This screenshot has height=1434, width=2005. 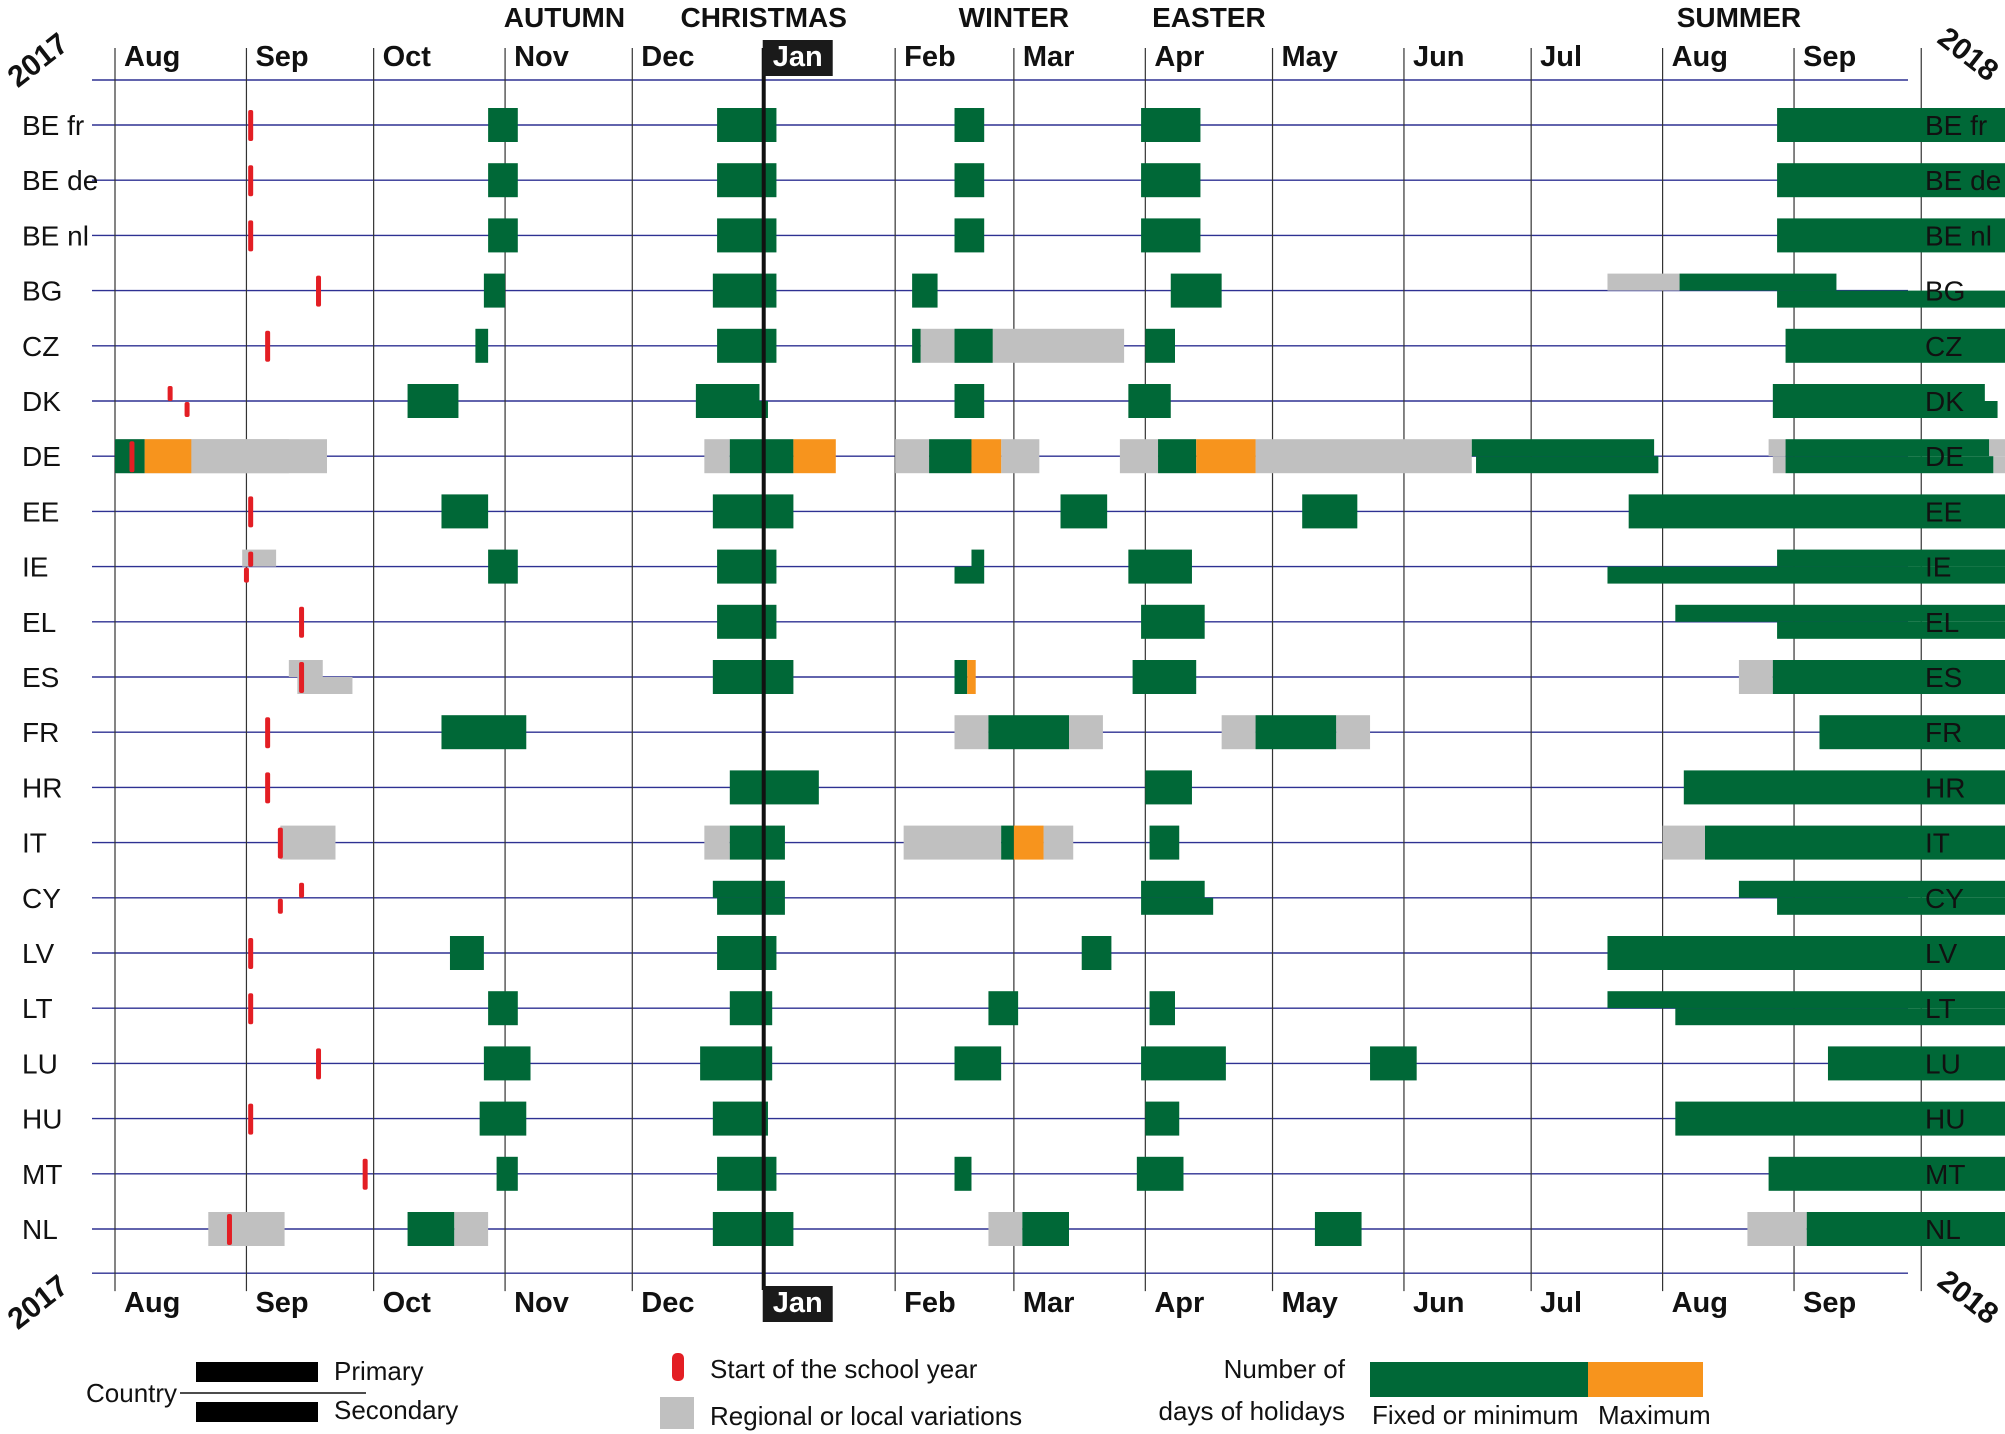 I want to click on month-label-bottom: May, so click(x=1310, y=1303).